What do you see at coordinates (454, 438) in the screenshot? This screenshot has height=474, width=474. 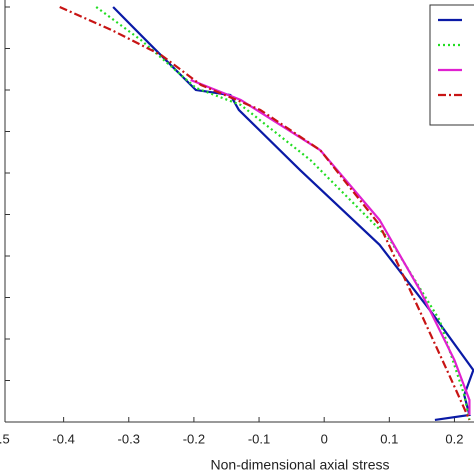 I see `x-tick-label: 0.2` at bounding box center [454, 438].